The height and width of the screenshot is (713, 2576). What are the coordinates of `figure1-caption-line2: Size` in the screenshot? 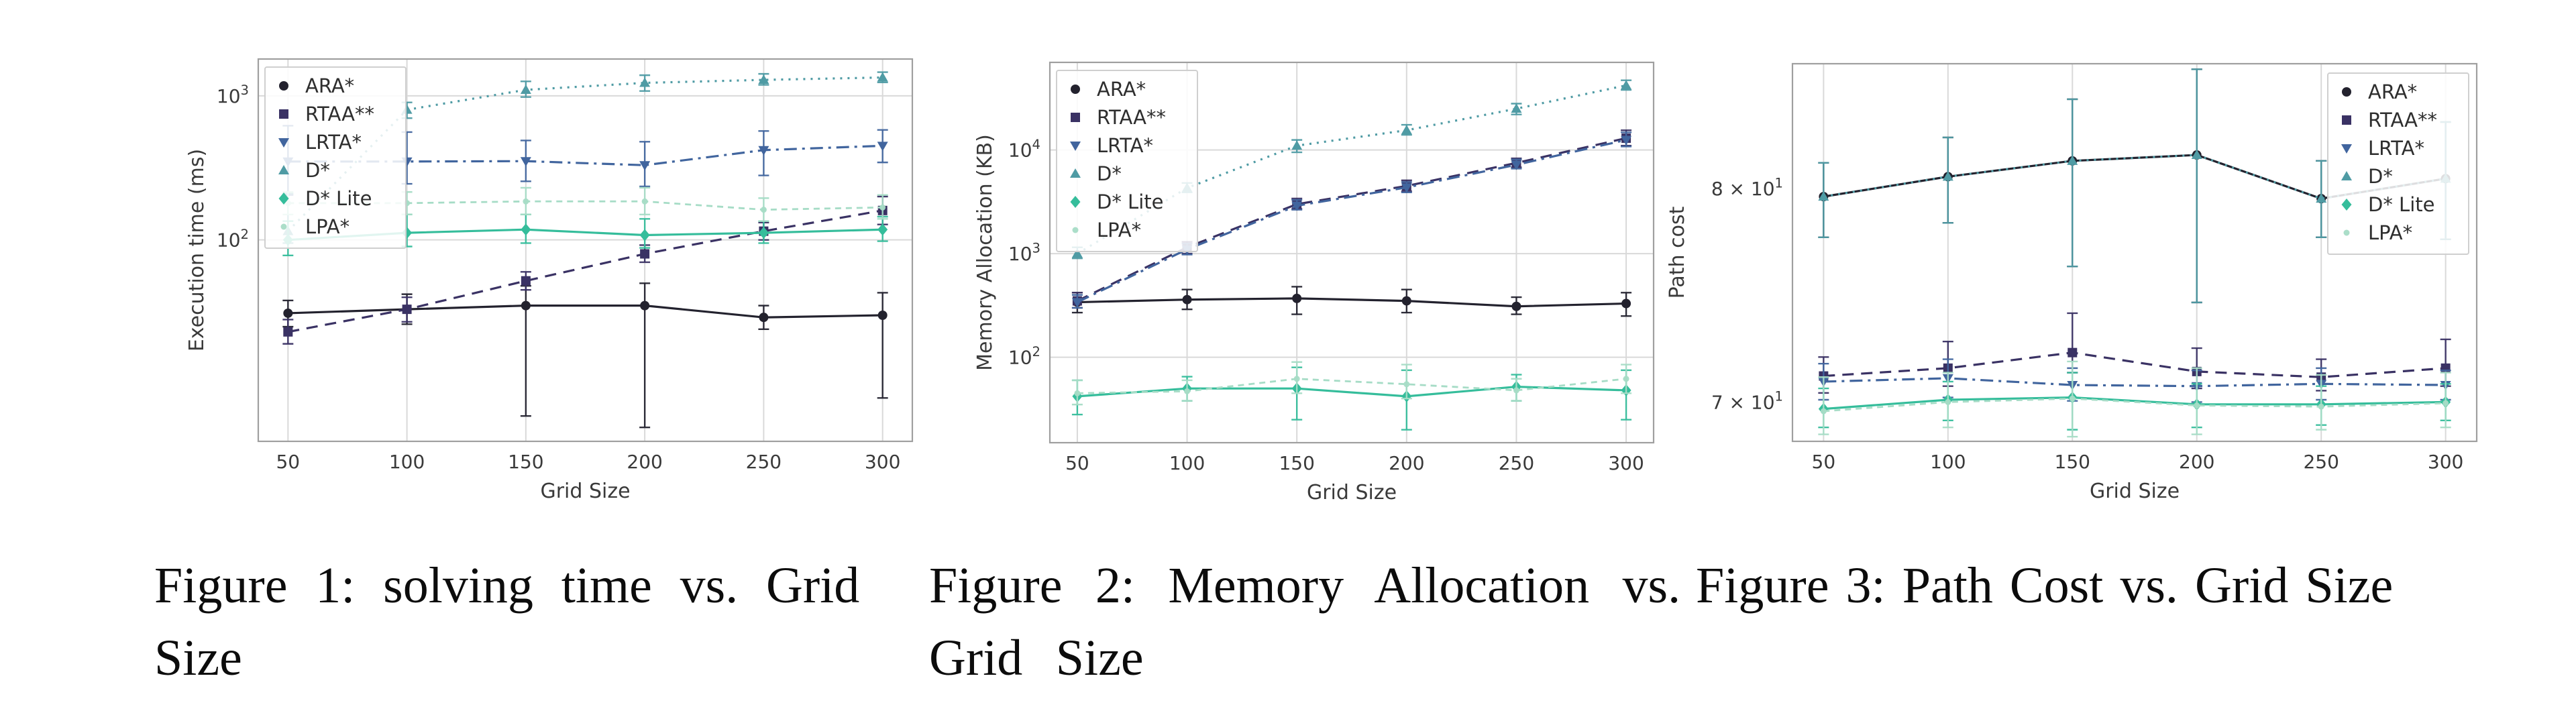 It's located at (198, 657).